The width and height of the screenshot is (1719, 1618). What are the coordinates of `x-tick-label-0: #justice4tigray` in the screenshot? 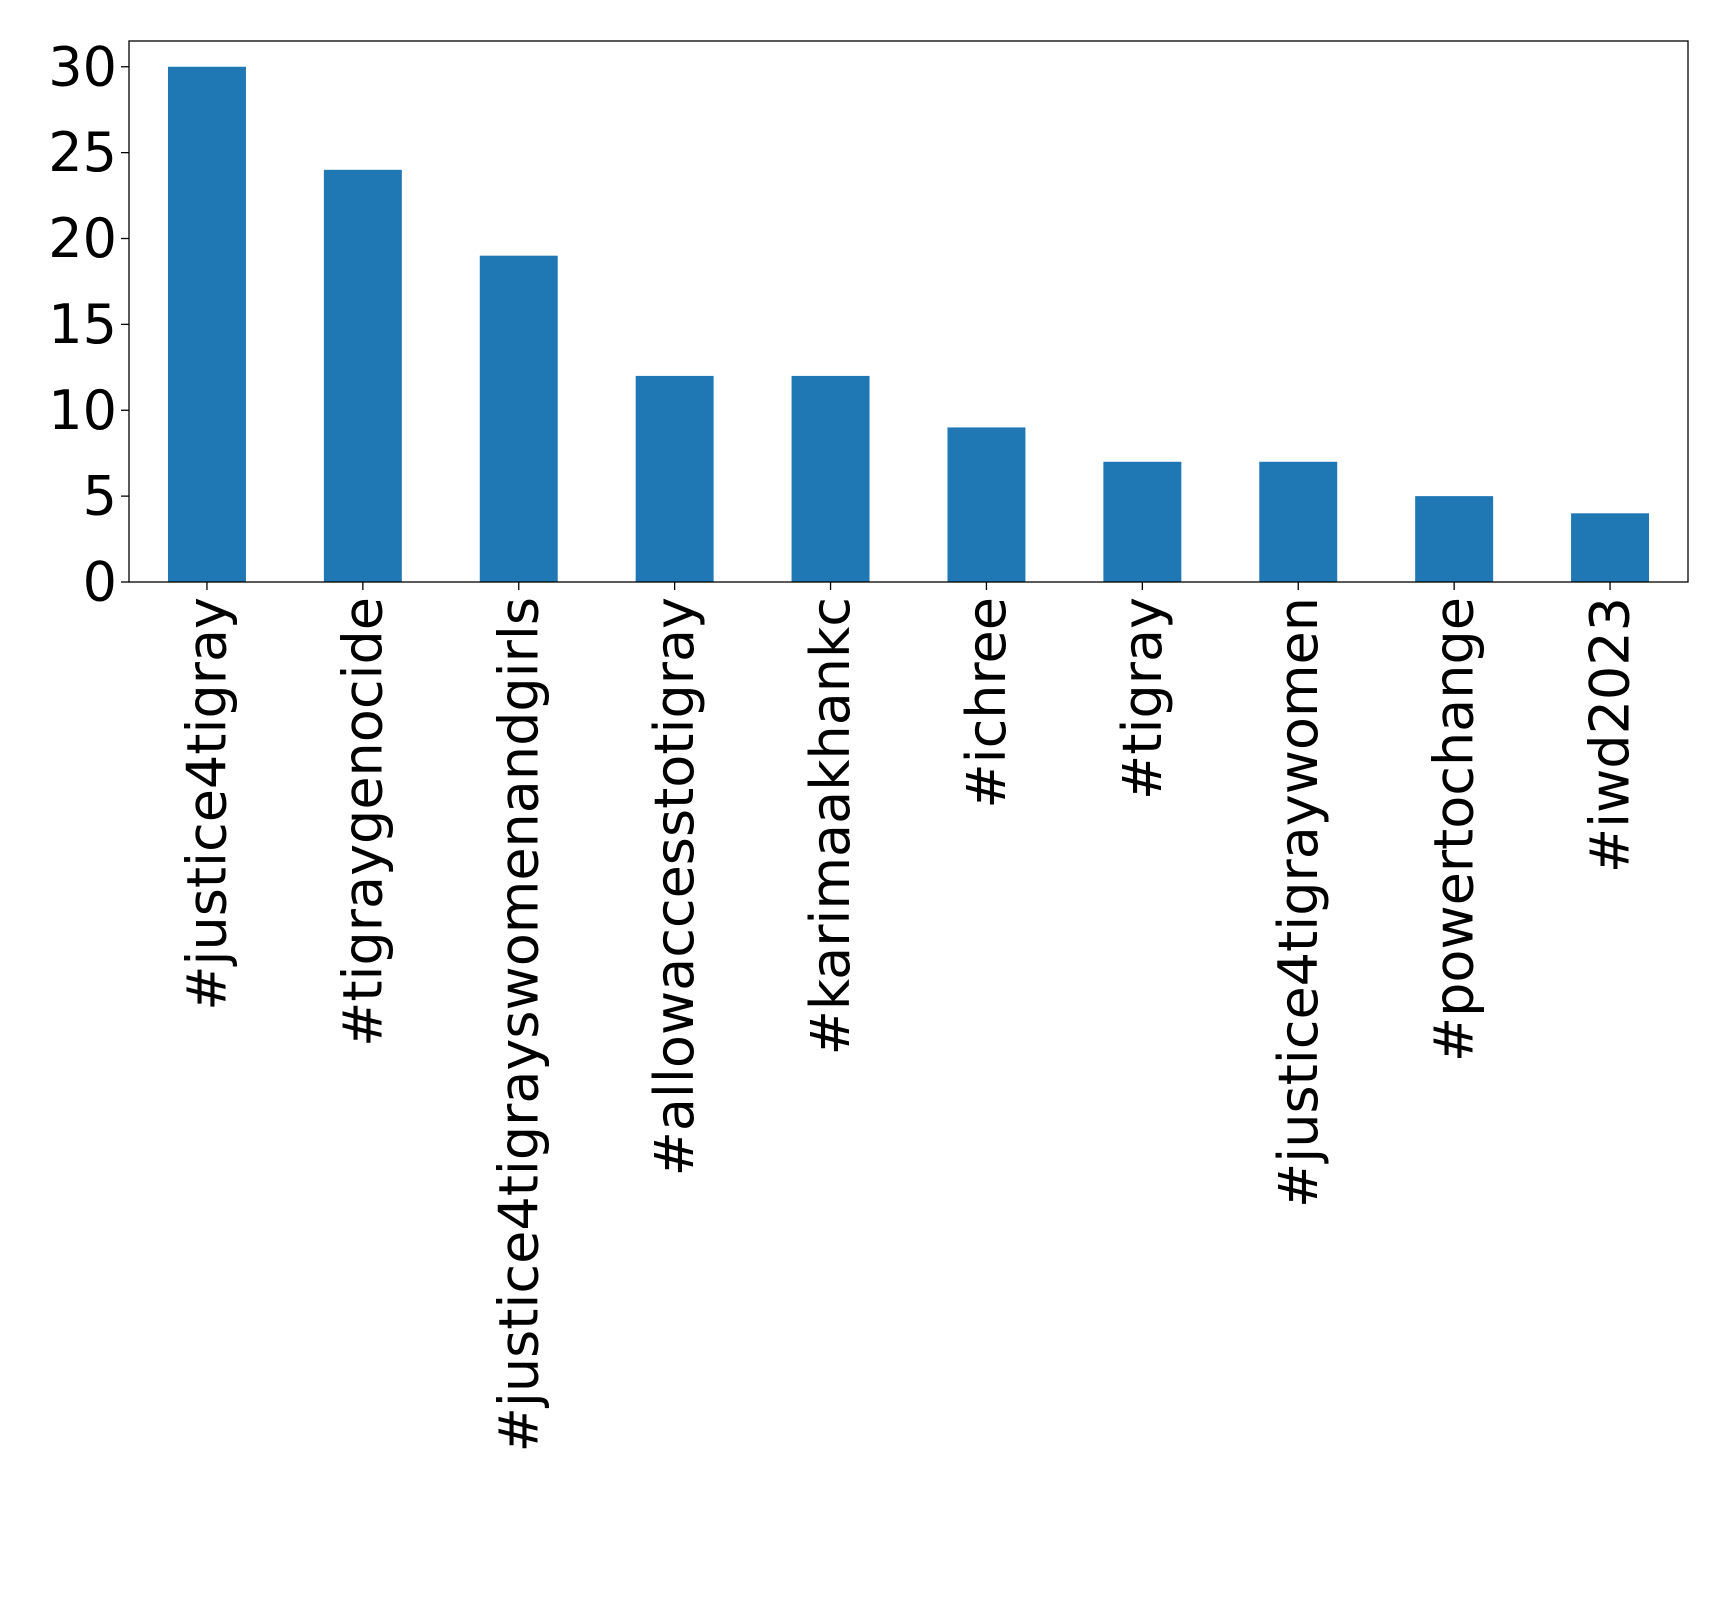 It's located at (206, 804).